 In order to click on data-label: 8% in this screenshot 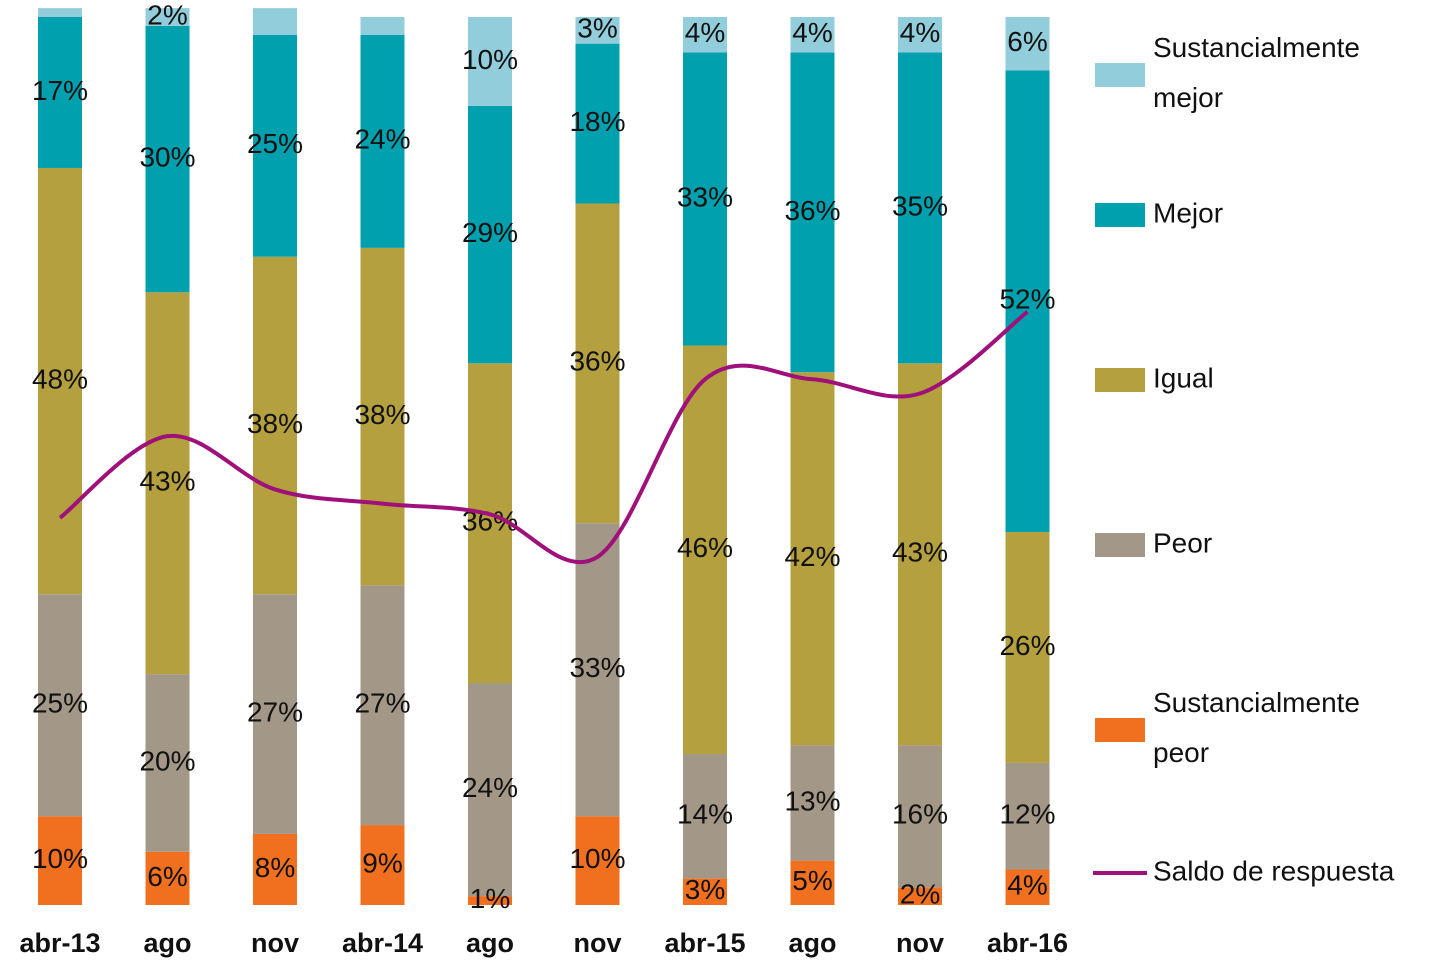, I will do `click(275, 867)`.